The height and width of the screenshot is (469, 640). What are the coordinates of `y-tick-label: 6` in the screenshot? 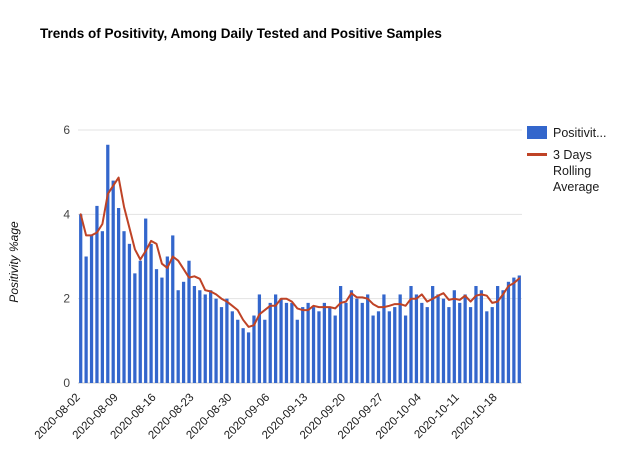 It's located at (66, 130).